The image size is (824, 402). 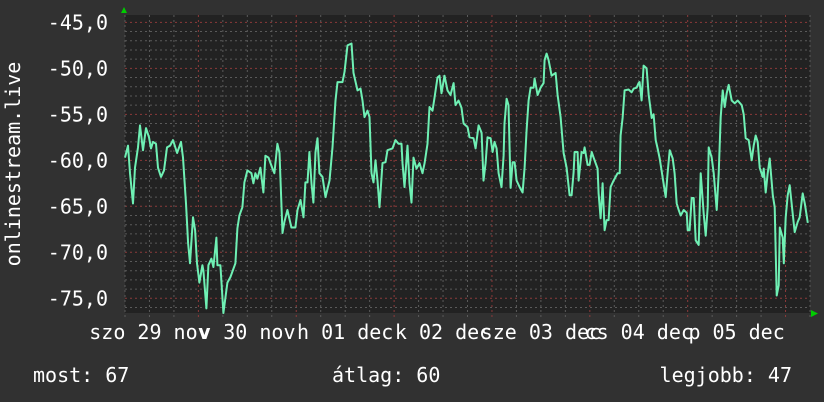 What do you see at coordinates (78, 252) in the screenshot?
I see `y-tick-label: -70,0` at bounding box center [78, 252].